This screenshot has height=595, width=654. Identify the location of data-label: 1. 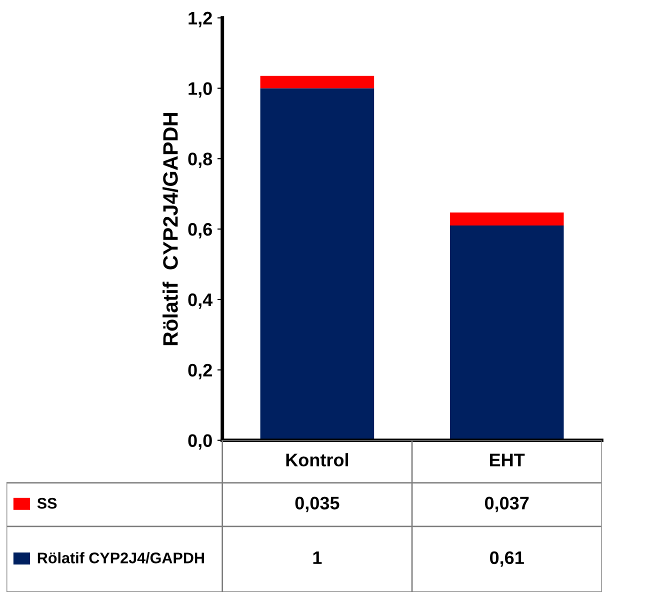
(317, 558).